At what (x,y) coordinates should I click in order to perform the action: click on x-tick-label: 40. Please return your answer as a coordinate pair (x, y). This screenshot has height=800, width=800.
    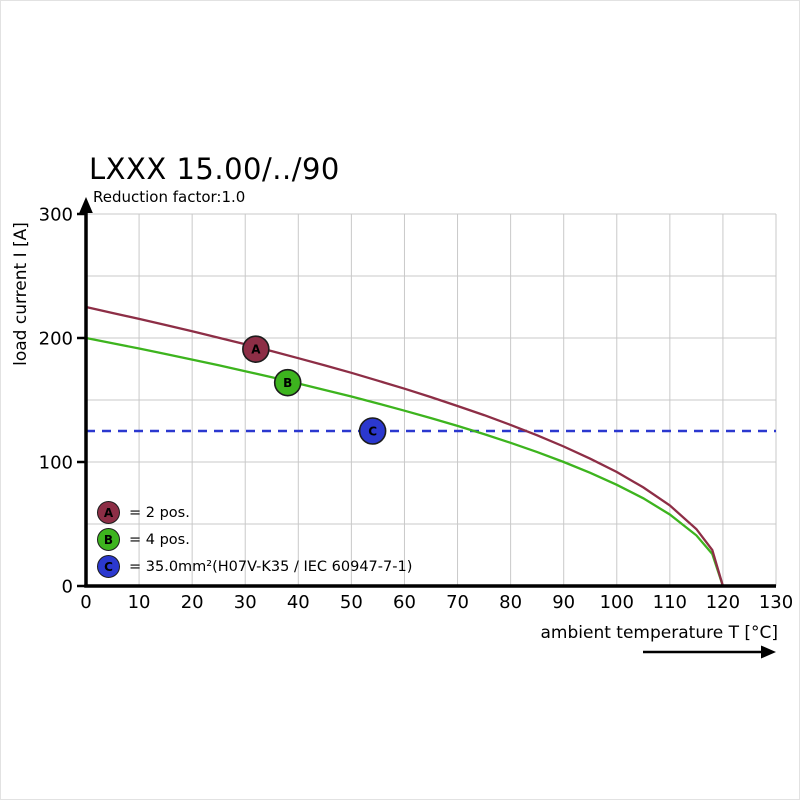
    Looking at the image, I should click on (298, 602).